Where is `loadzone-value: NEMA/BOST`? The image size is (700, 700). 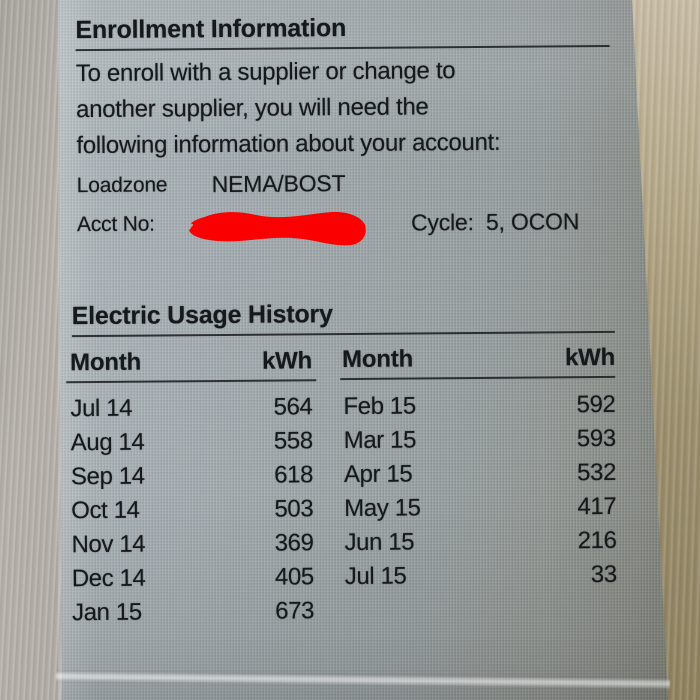 loadzone-value: NEMA/BOST is located at coordinates (278, 184).